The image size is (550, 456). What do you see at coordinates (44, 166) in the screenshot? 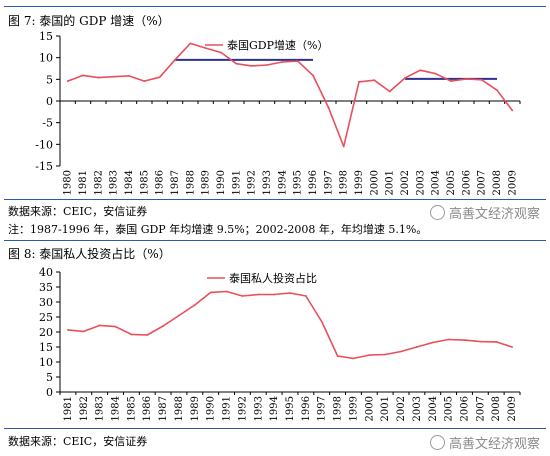
I see `y-tick-label: -15` at bounding box center [44, 166].